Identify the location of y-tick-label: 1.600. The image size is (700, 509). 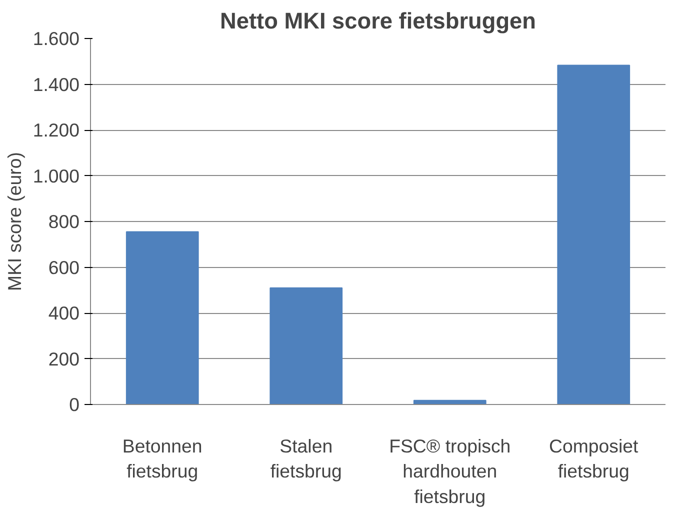
(56, 38).